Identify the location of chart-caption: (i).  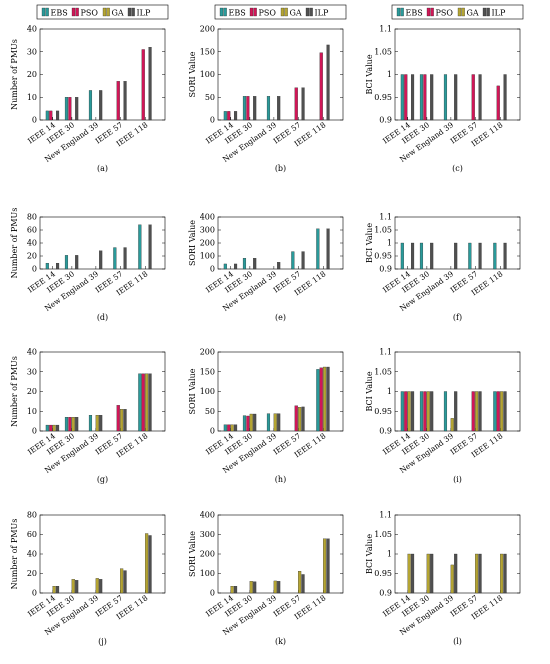
(457, 479).